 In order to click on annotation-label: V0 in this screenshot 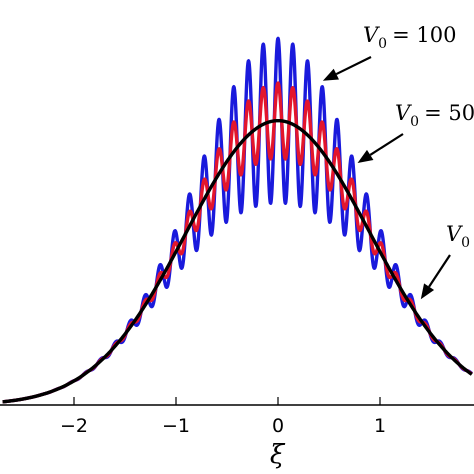, I will do `click(458, 236)`.